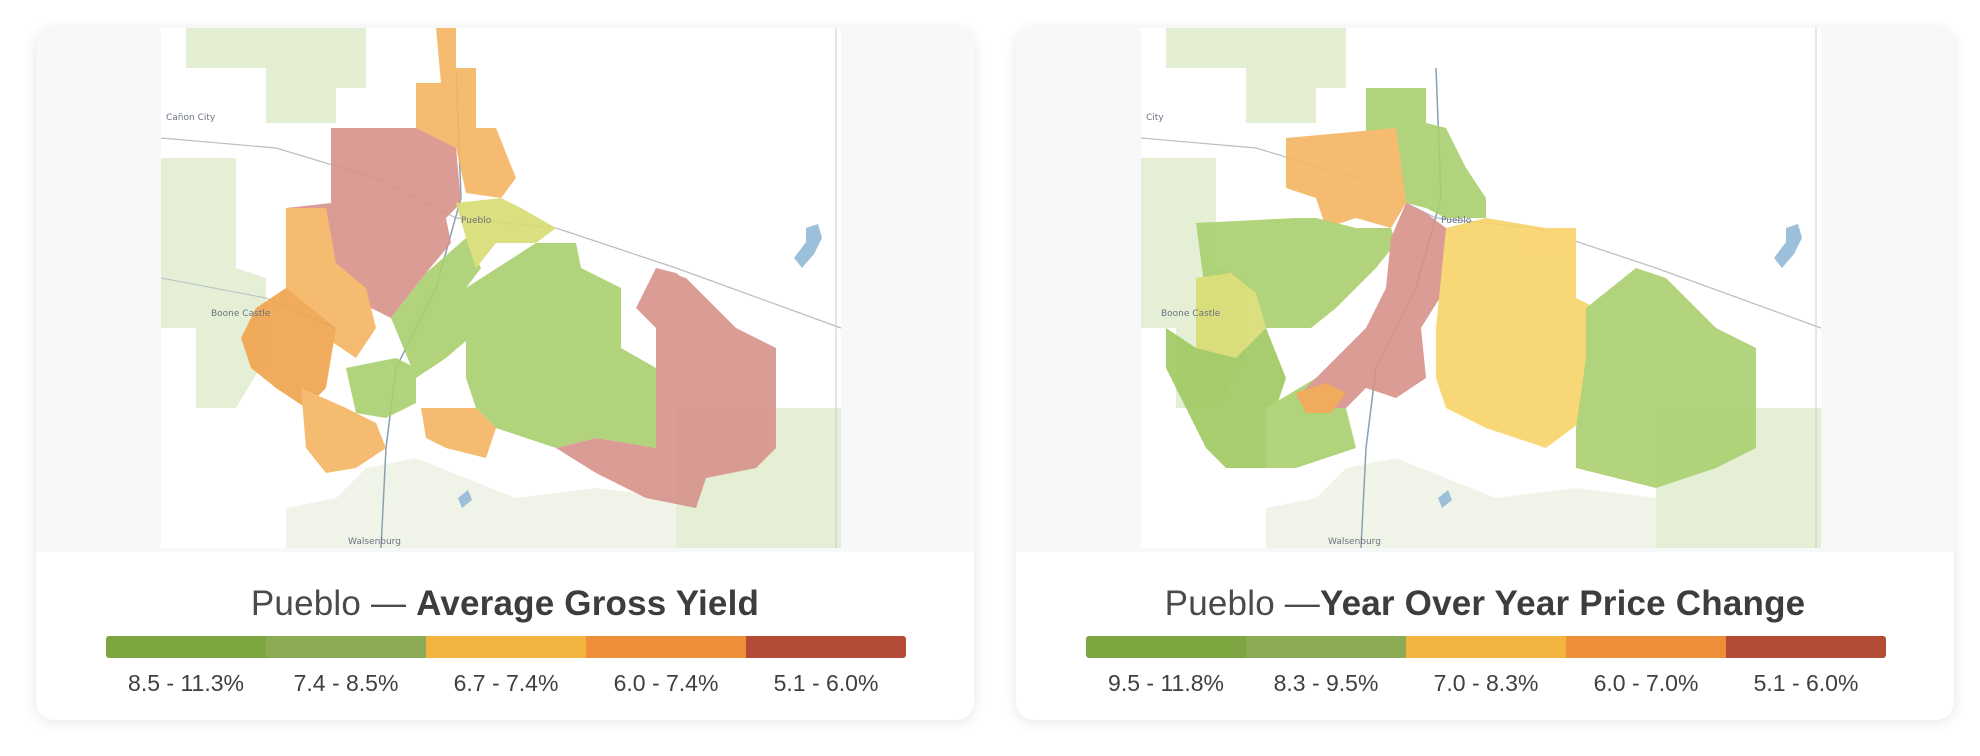 The image size is (1980, 756). Describe the element at coordinates (1562, 603) in the screenshot. I see `map-title-metric: Year Over Year Price Change` at that location.